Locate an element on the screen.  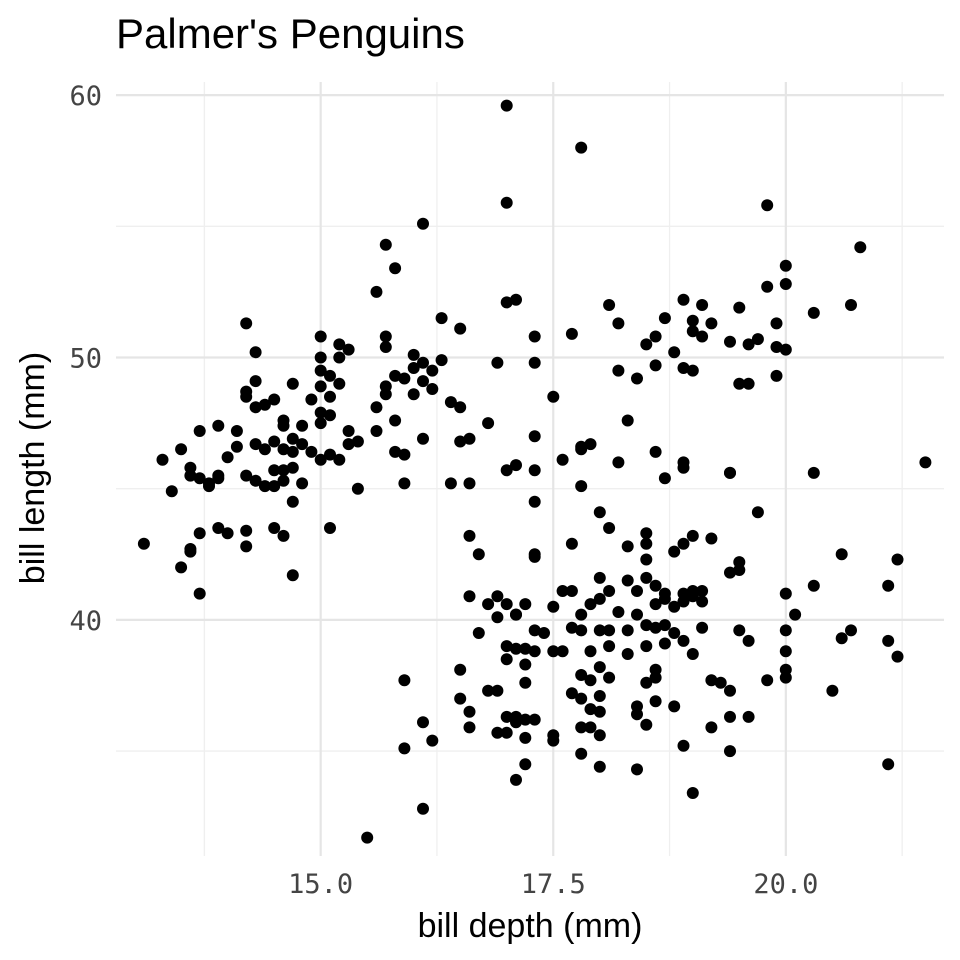
x-axis-ticks: 15.0 17.5 20.0 is located at coordinates (553, 884).